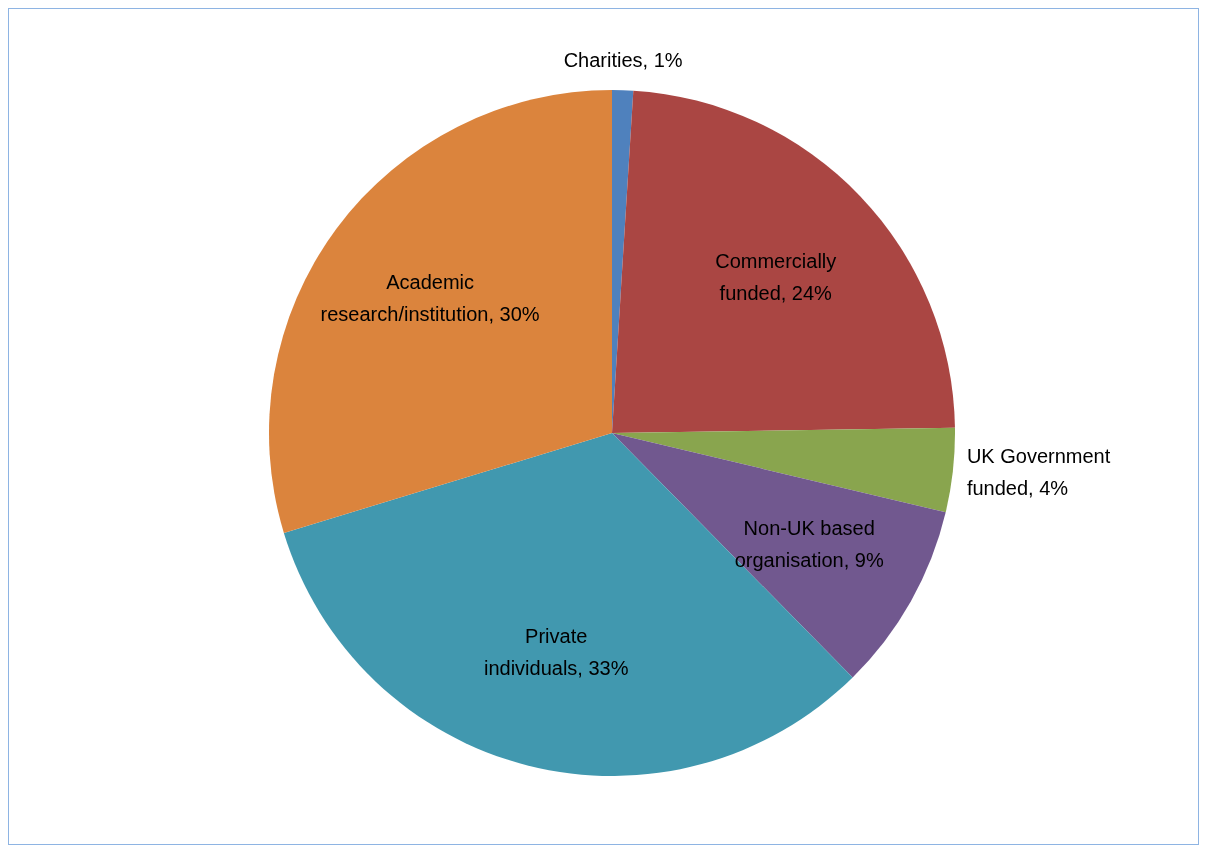 This screenshot has width=1207, height=853. I want to click on slice-label: Charities, 1%, so click(623, 60).